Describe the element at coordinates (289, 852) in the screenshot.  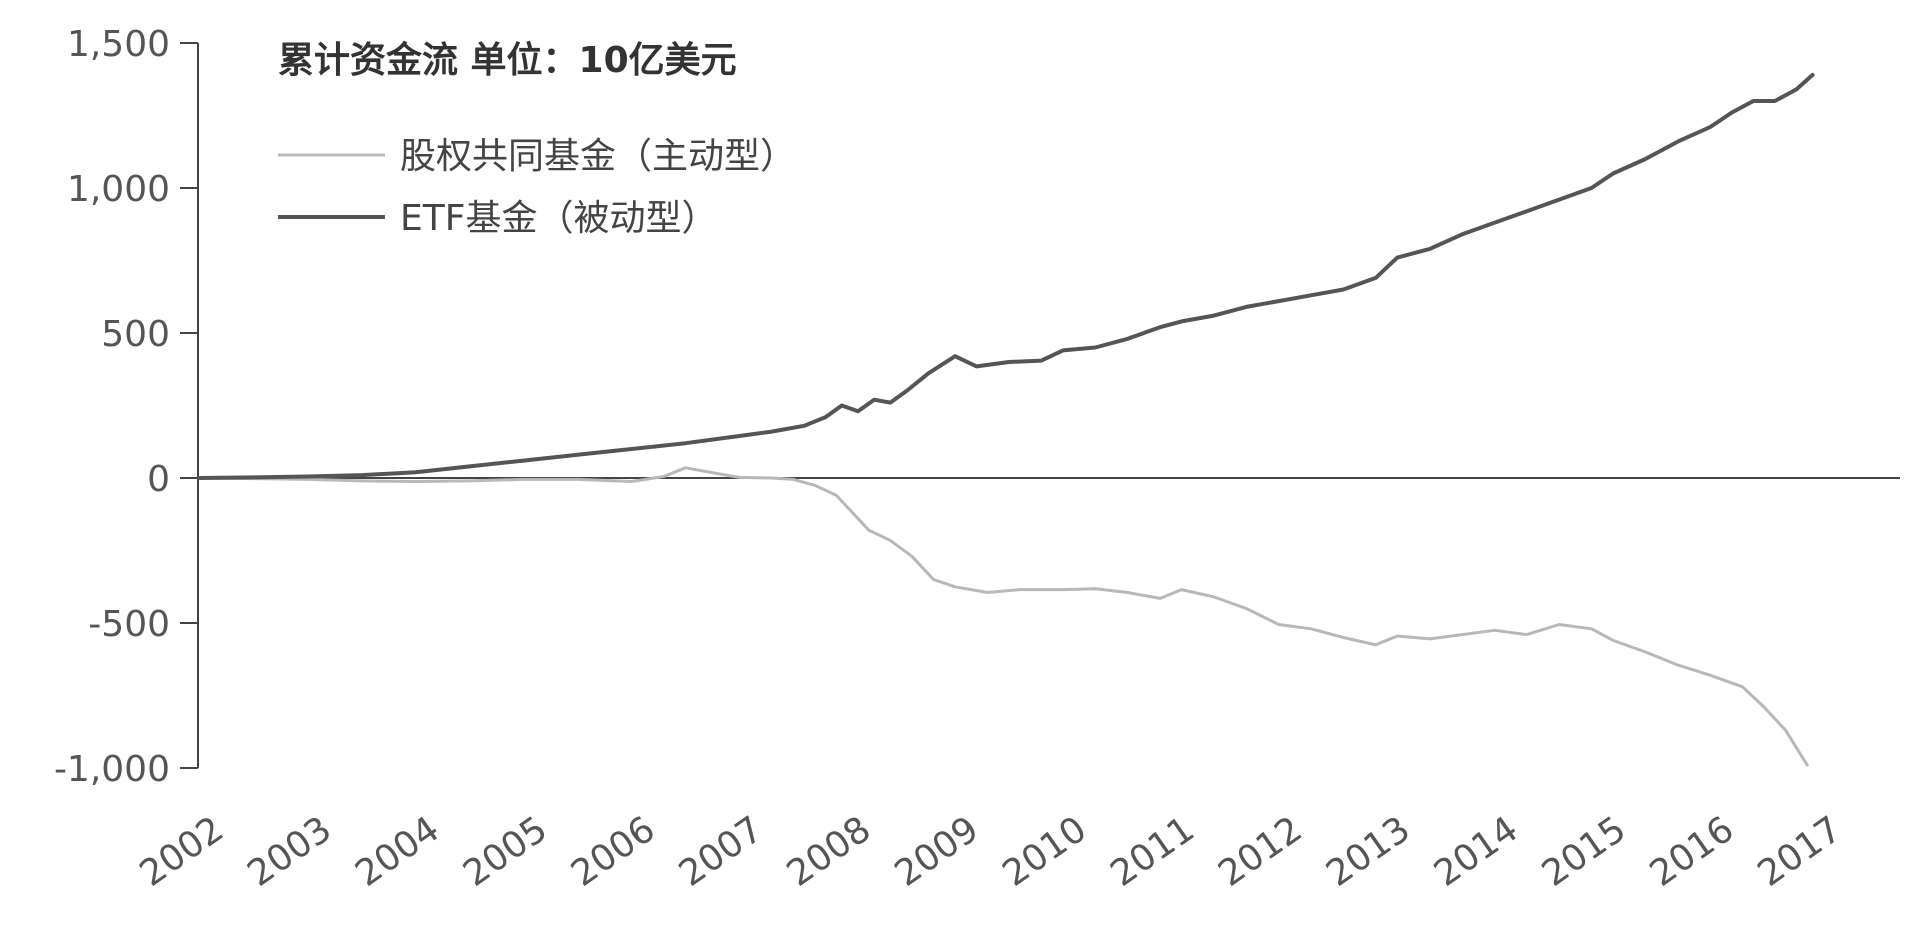
I see `x-tick-label: 2003` at that location.